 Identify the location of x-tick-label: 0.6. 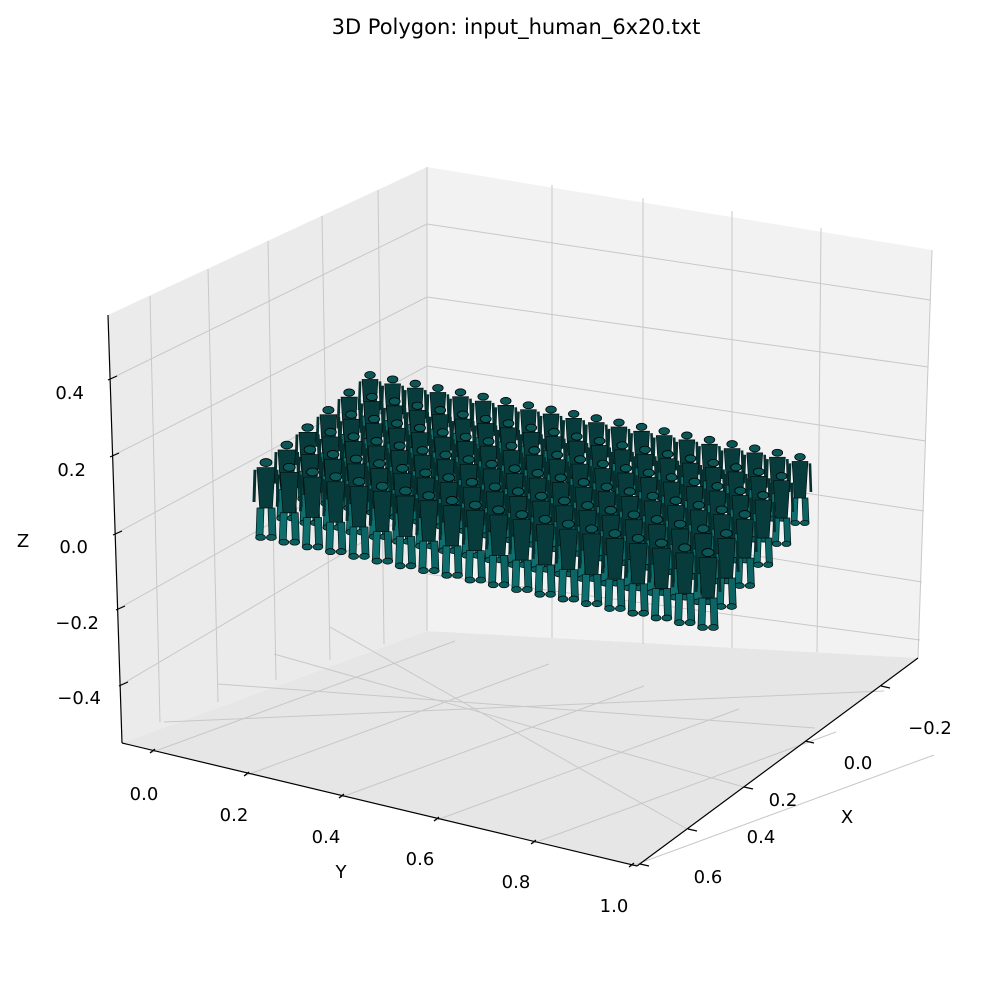
(708, 877).